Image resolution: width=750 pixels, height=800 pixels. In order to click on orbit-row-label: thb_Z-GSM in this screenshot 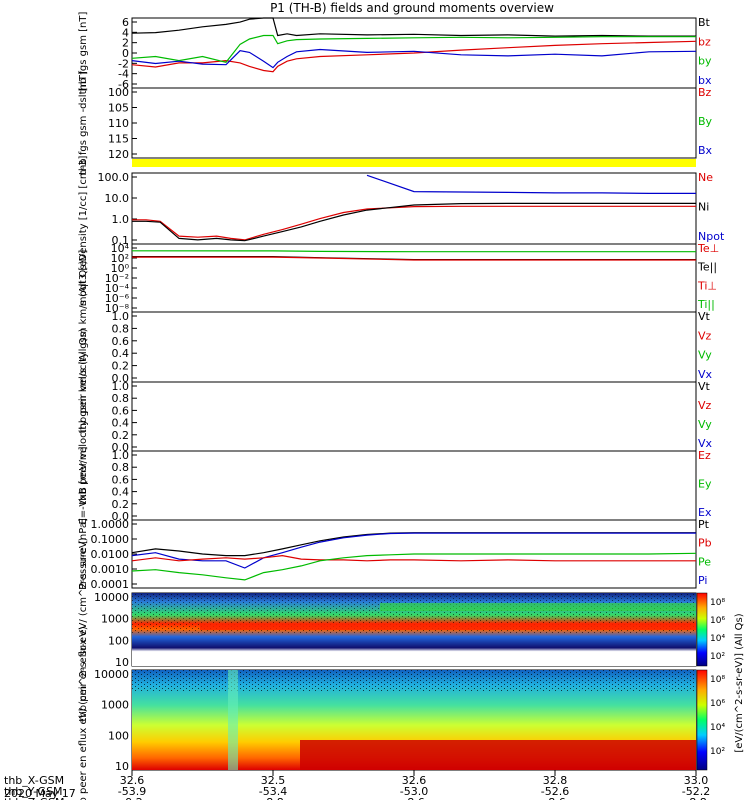, I will do `click(34, 798)`.